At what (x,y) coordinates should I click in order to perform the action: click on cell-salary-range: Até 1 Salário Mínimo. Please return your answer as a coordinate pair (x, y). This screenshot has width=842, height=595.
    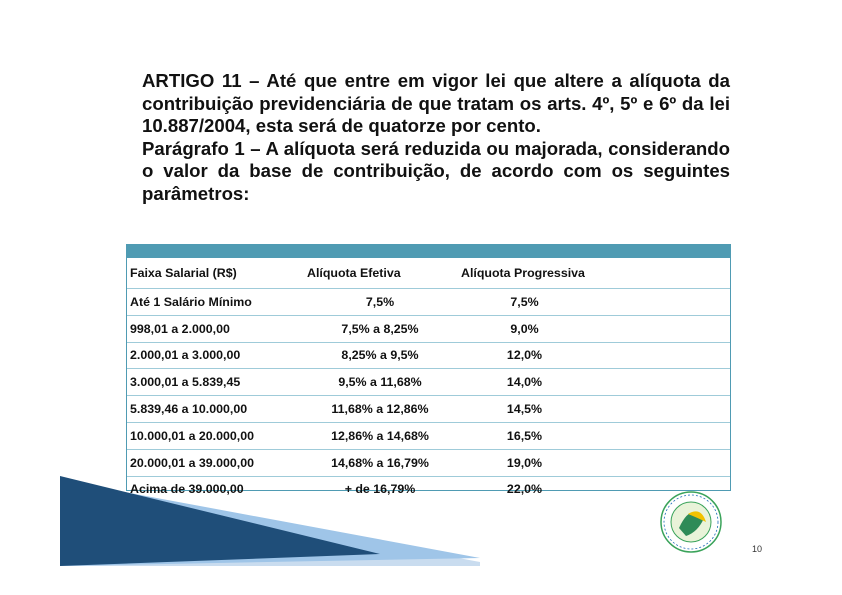
    Looking at the image, I should click on (214, 302).